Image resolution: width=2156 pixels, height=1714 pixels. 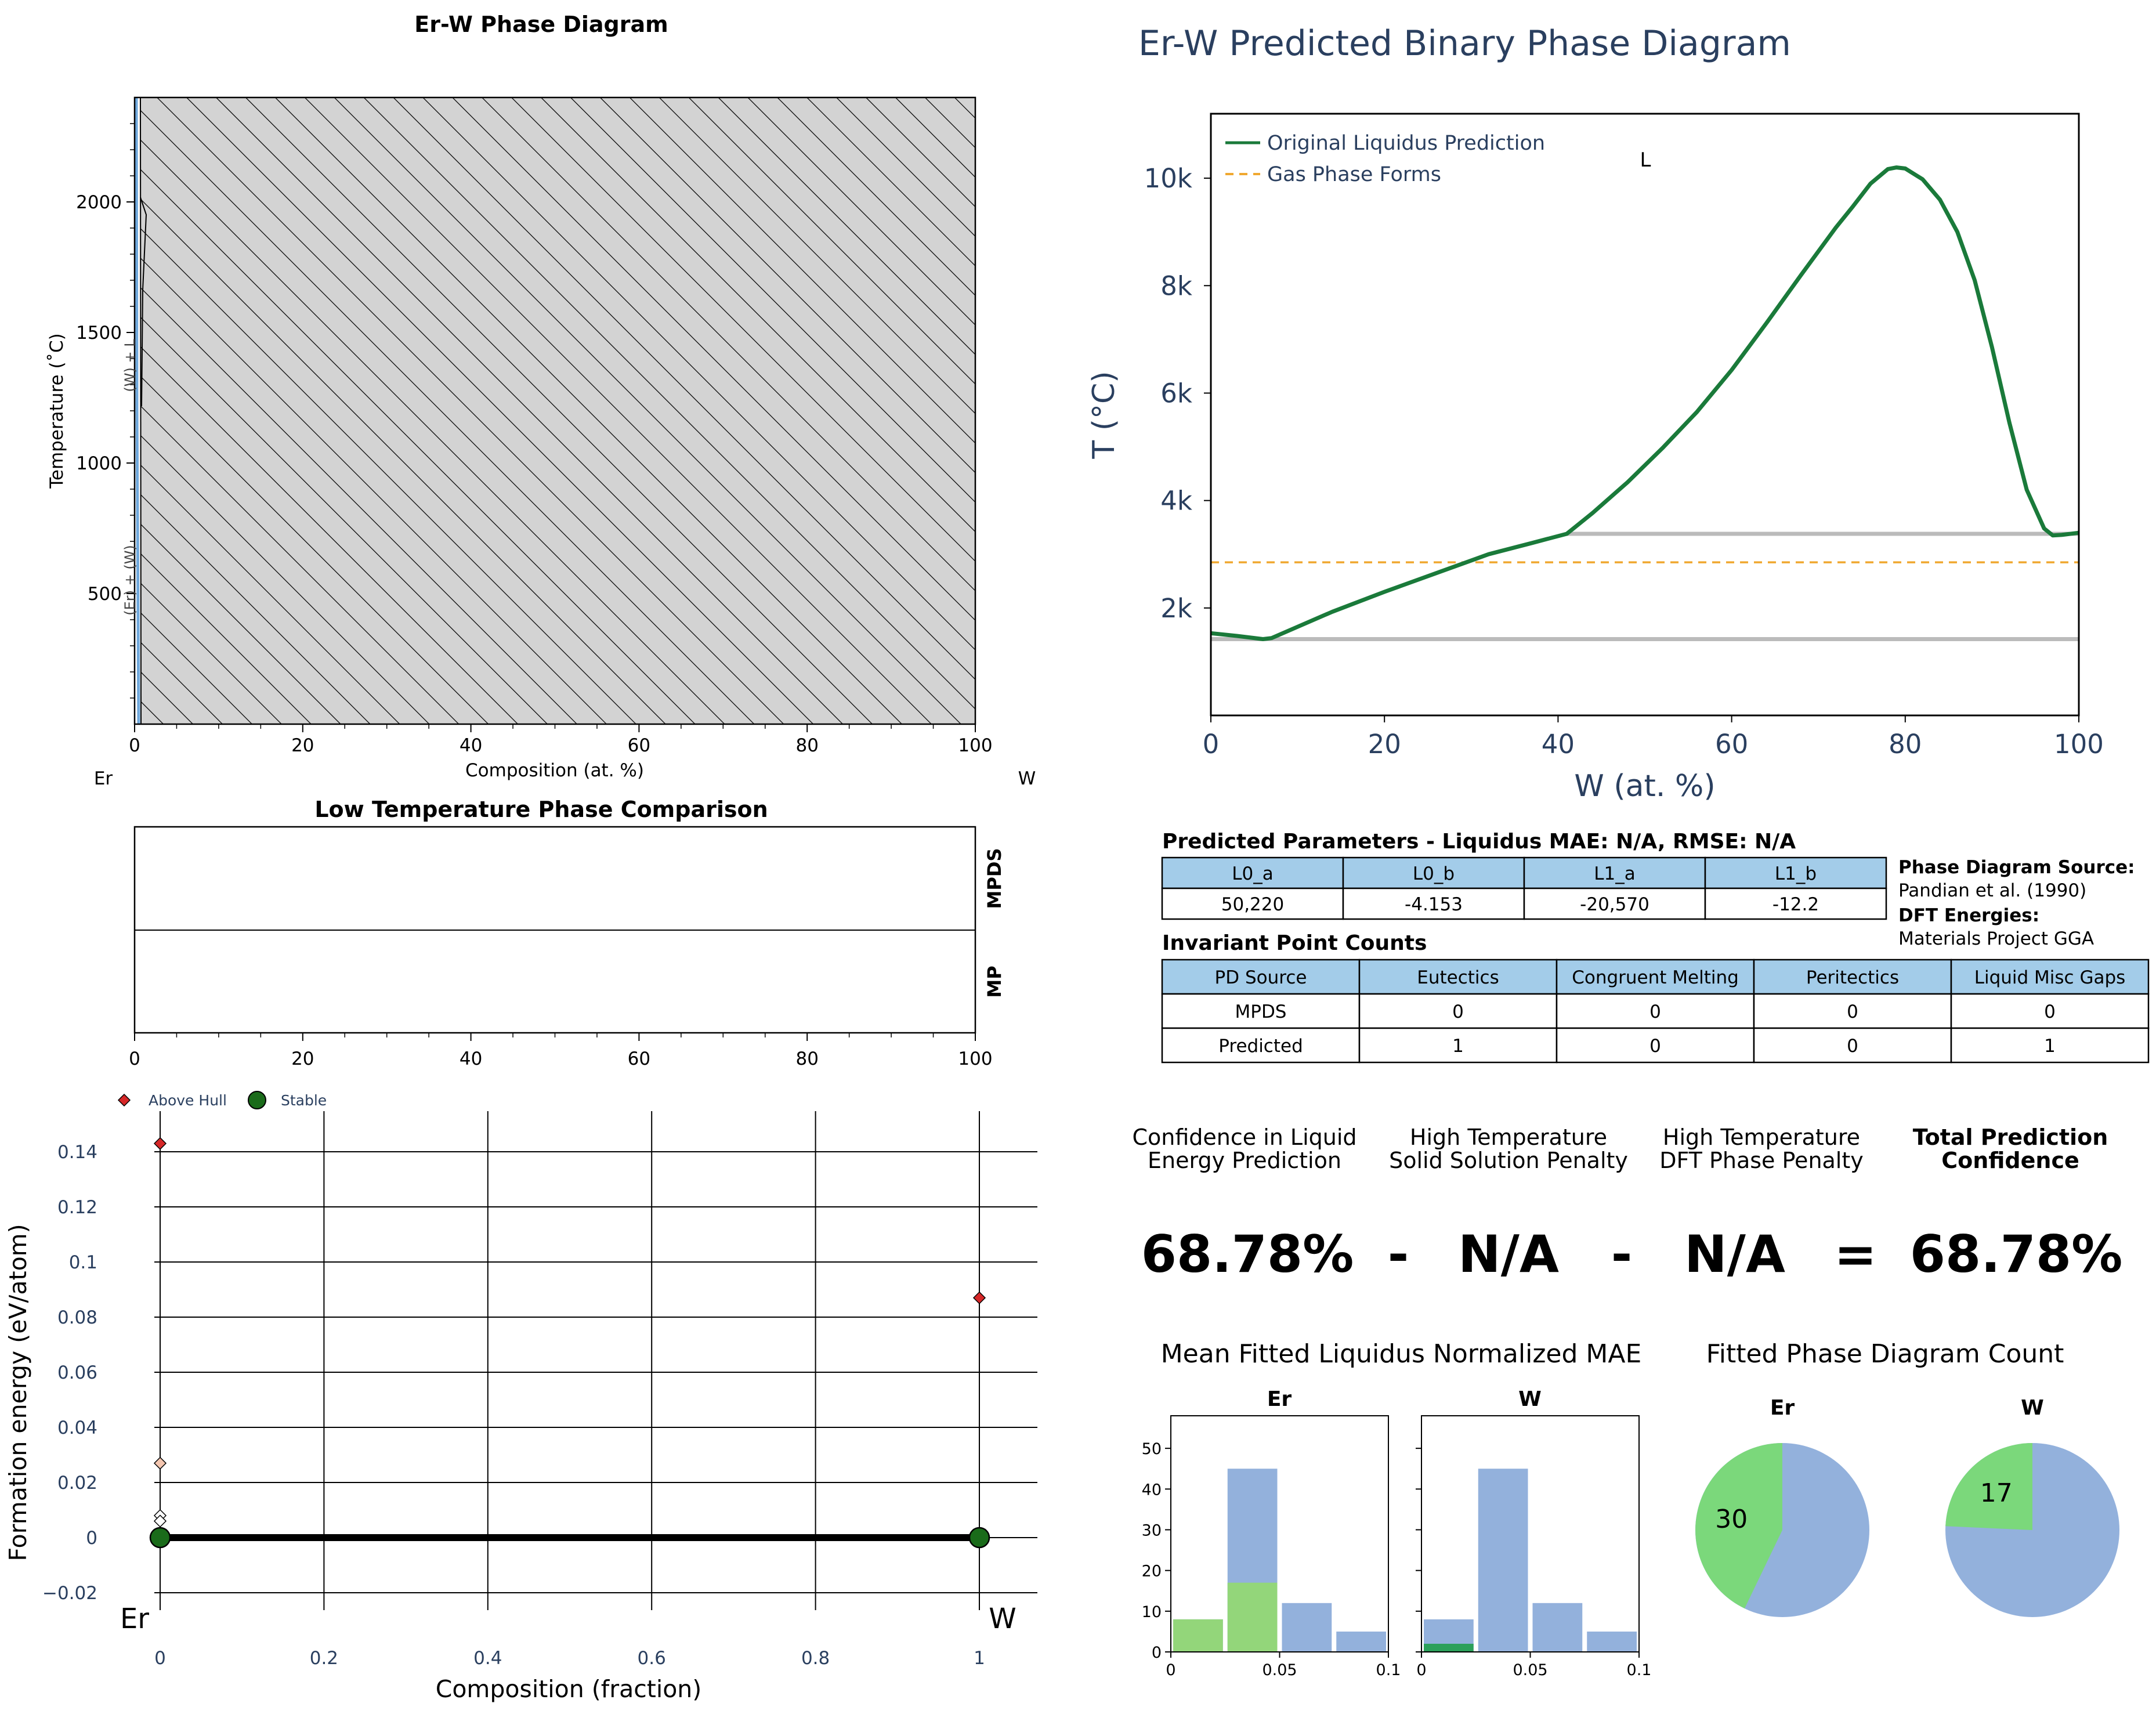 I want to click on phase-diagram-title: Er-W Phase Diagram, so click(x=541, y=24).